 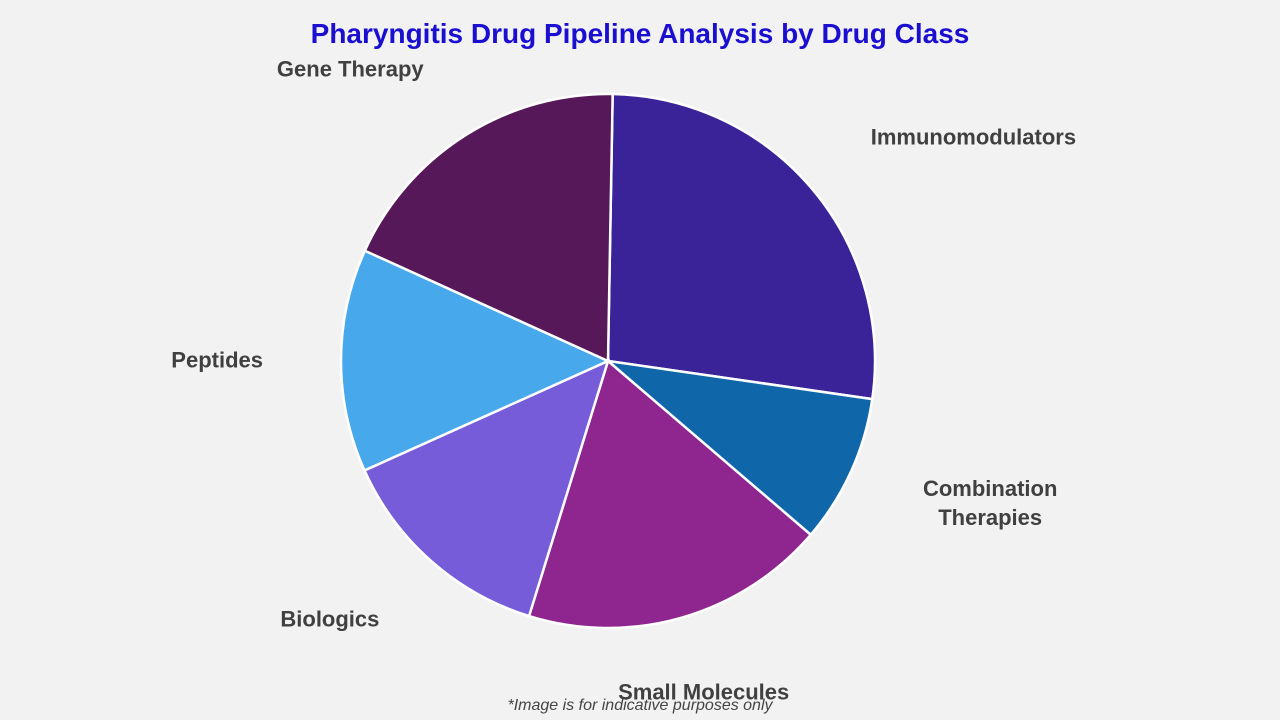 What do you see at coordinates (741, 246) in the screenshot?
I see `pie-slice-immunomodulators` at bounding box center [741, 246].